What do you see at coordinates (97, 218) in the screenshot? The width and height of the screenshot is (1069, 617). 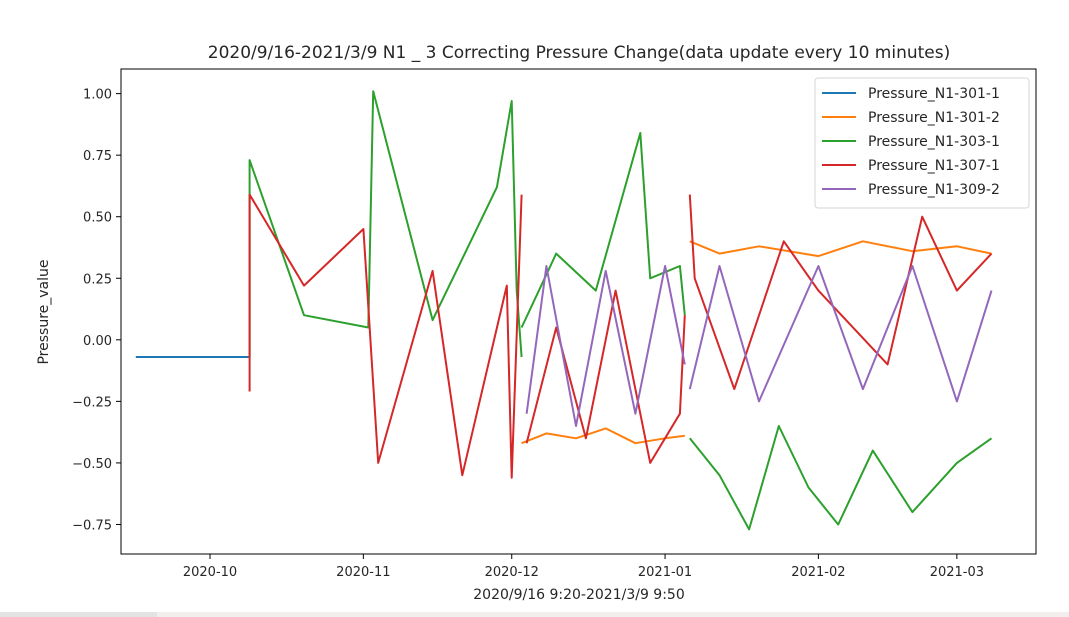 I see `y-tick-label: 0.50` at bounding box center [97, 218].